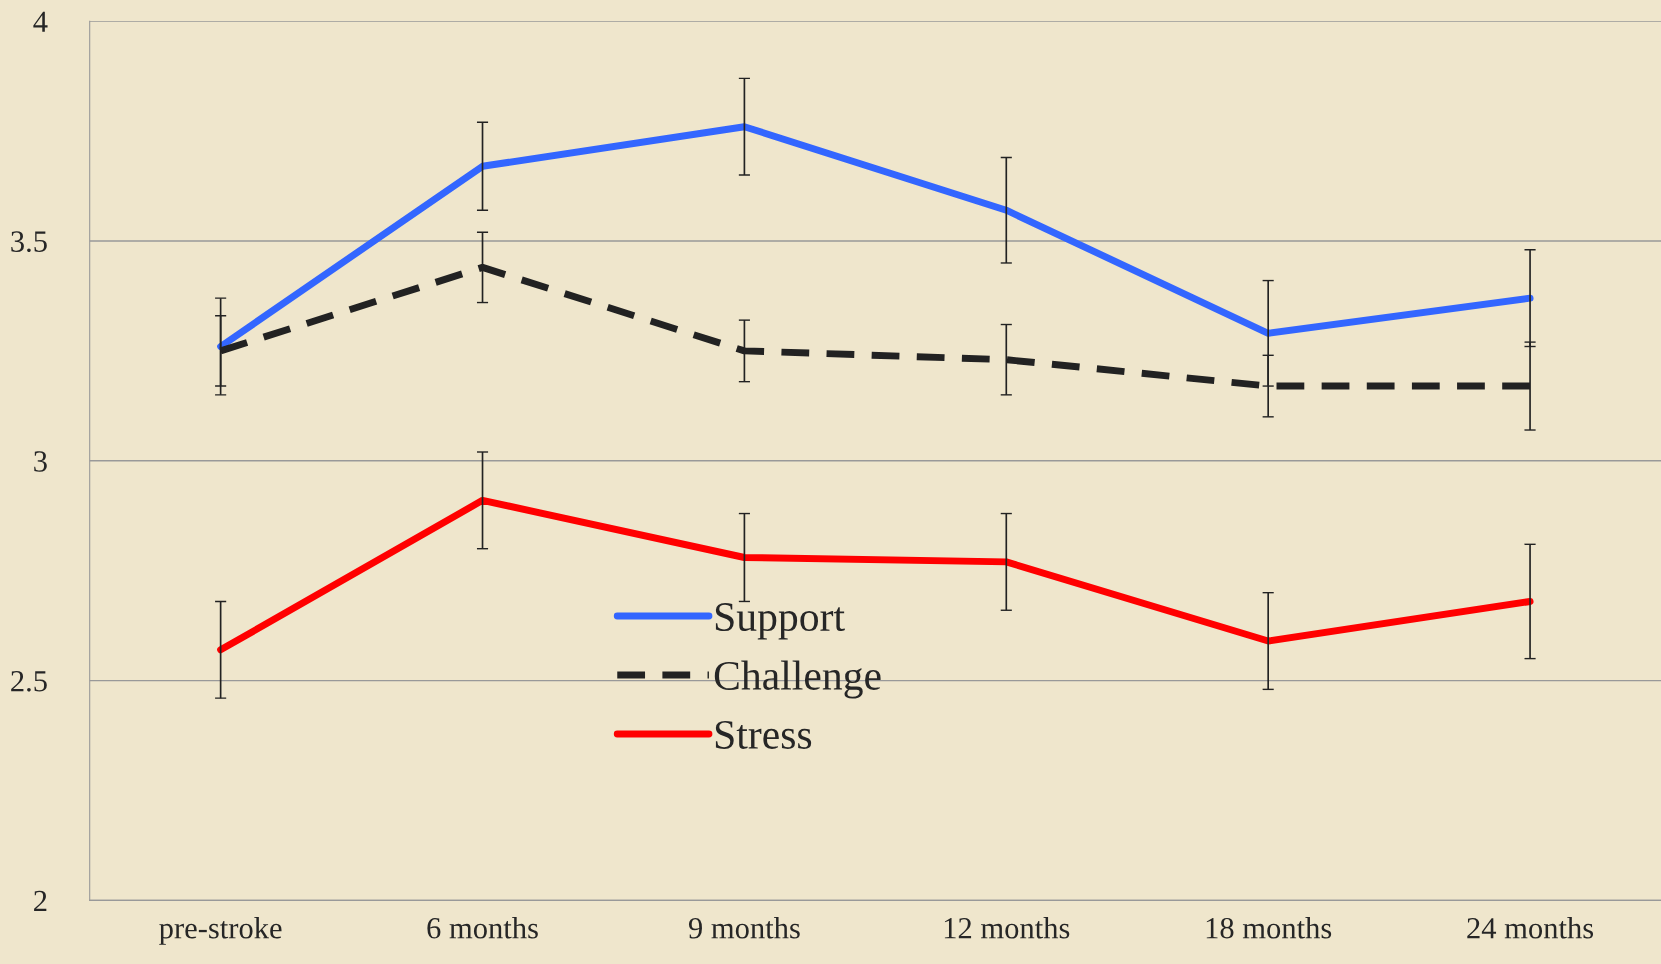 The width and height of the screenshot is (1661, 964). What do you see at coordinates (482, 928) in the screenshot?
I see `x-tick-label: 6 months` at bounding box center [482, 928].